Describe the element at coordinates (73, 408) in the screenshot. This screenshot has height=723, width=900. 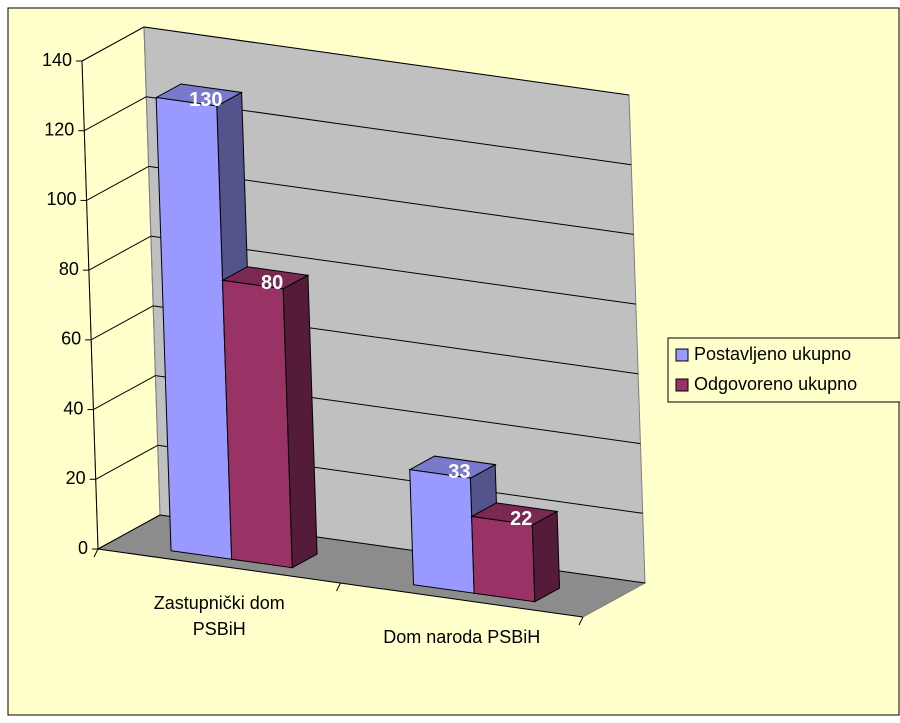
I see `y-tick-label: 40` at that location.